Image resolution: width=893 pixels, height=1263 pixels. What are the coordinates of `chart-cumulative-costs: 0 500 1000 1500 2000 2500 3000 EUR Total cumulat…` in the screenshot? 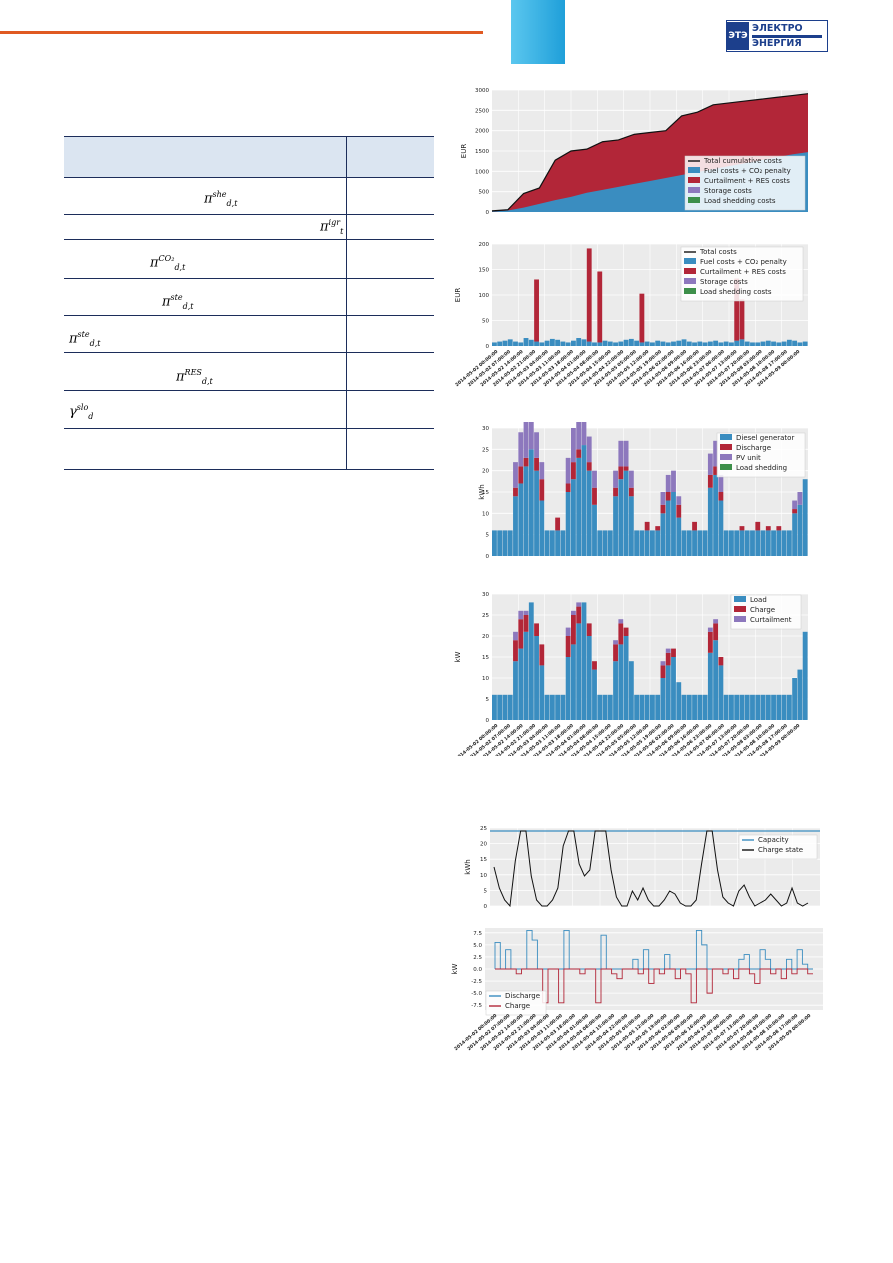 It's located at (636, 154).